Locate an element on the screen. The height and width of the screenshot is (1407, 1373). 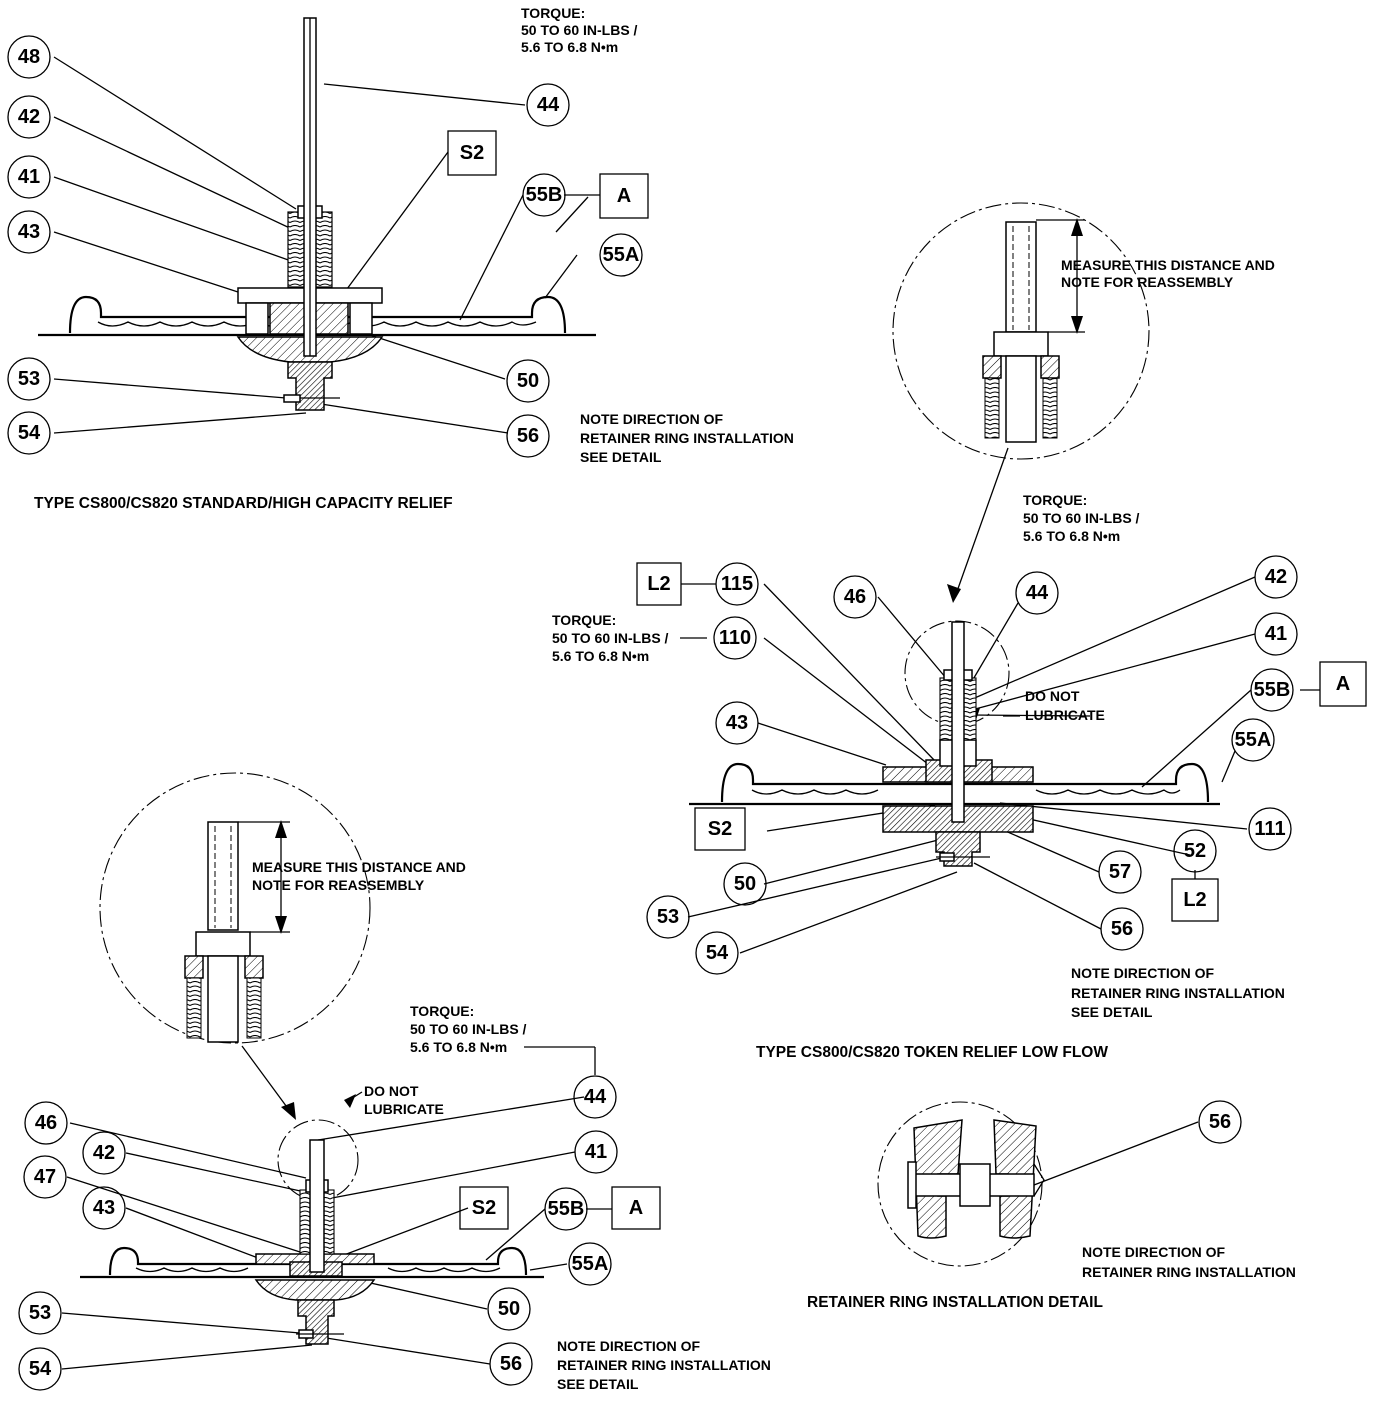
callout-54: 54 is located at coordinates (40, 1369).